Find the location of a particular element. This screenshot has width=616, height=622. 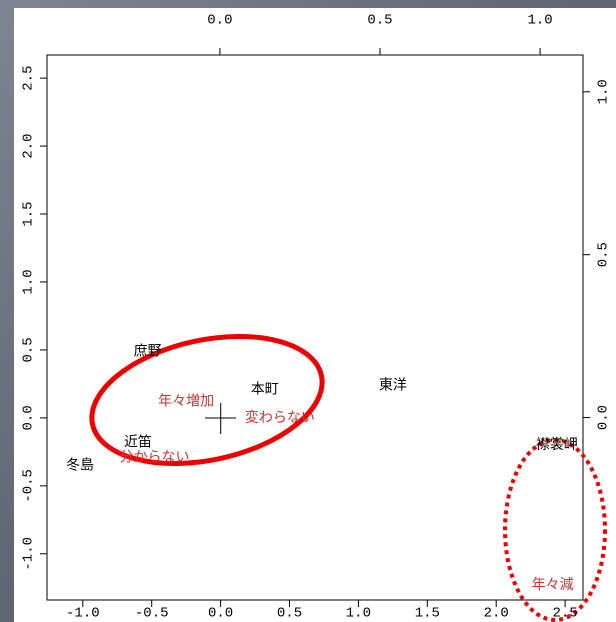

y-tick-label: 2.0 is located at coordinates (29, 145).